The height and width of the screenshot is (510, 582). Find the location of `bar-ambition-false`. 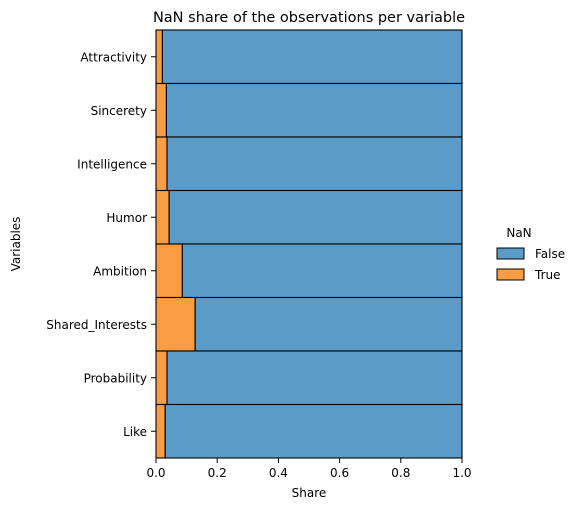

bar-ambition-false is located at coordinates (322, 271).